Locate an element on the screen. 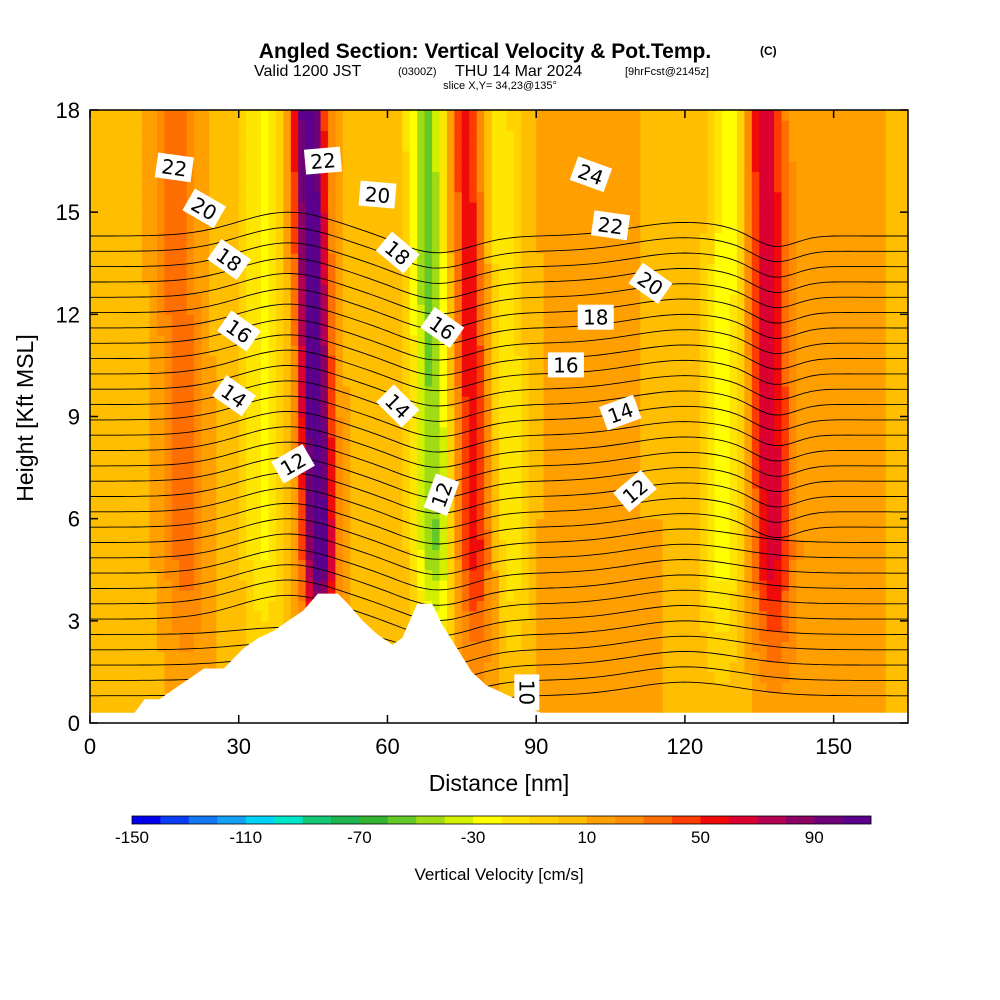 The width and height of the screenshot is (1000, 1000). title-copyright-text: (C) is located at coordinates (768, 51).